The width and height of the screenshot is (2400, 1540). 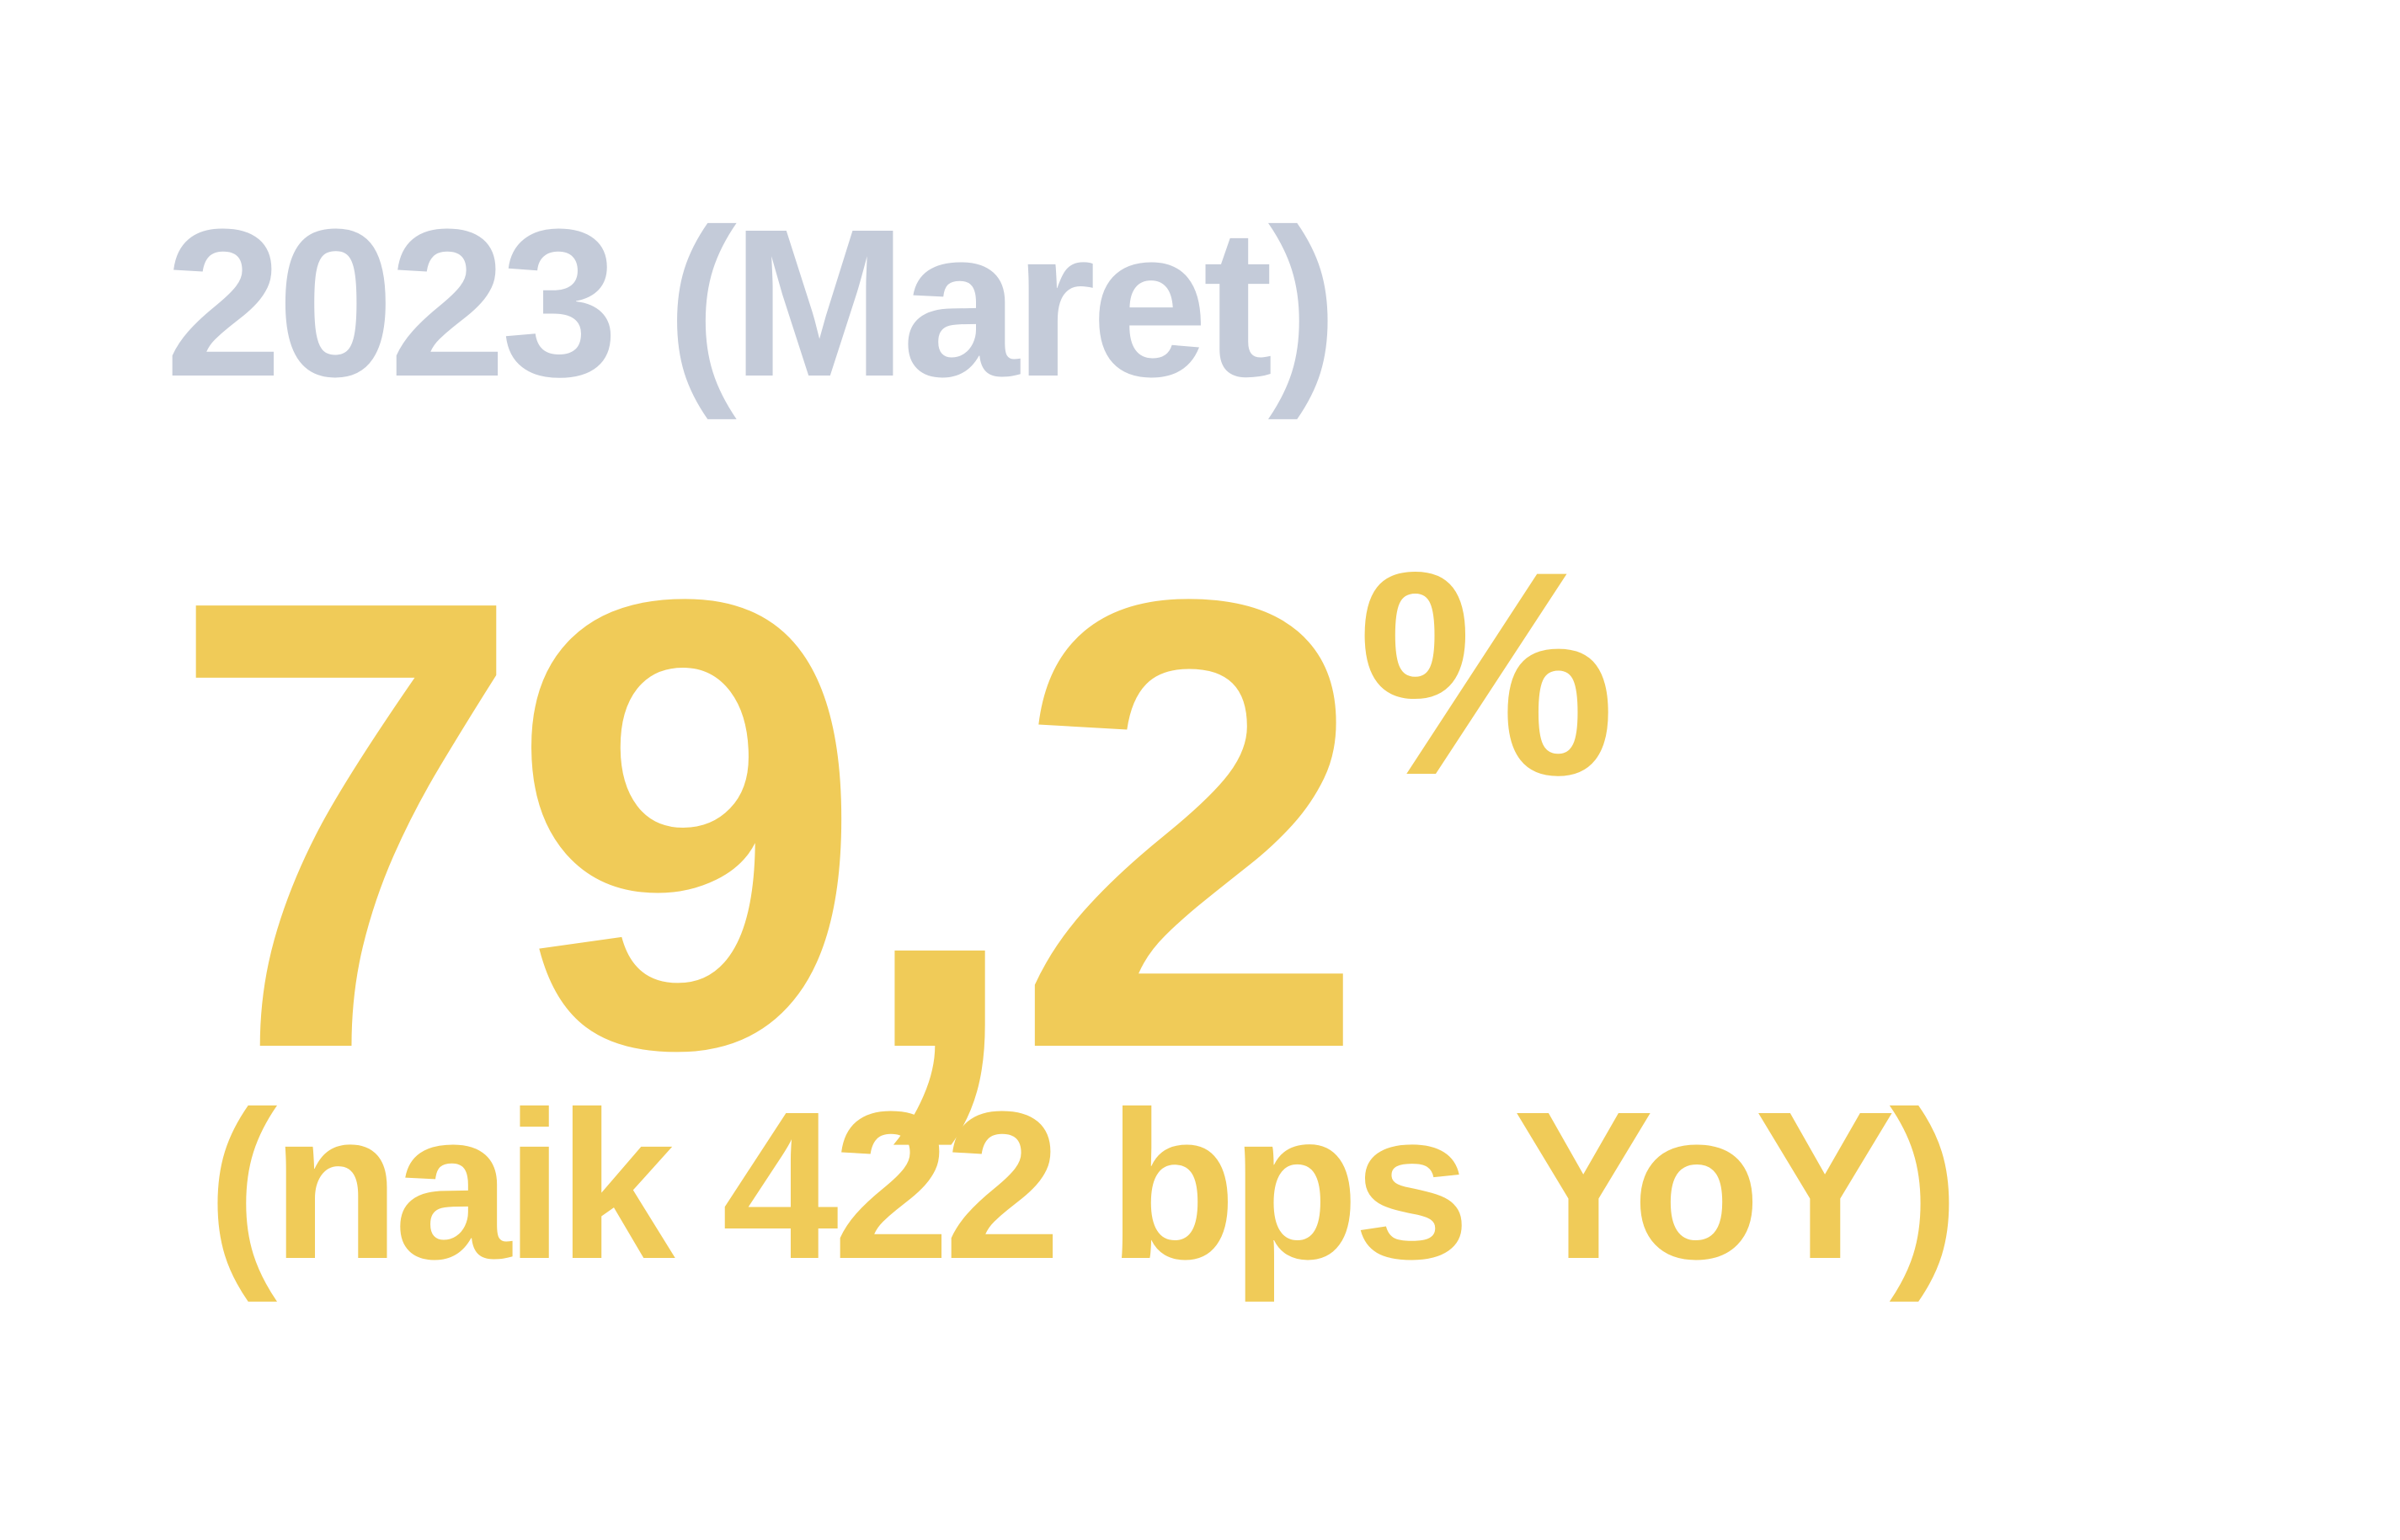 What do you see at coordinates (1486, 674) in the screenshot?
I see `percent-sign: %` at bounding box center [1486, 674].